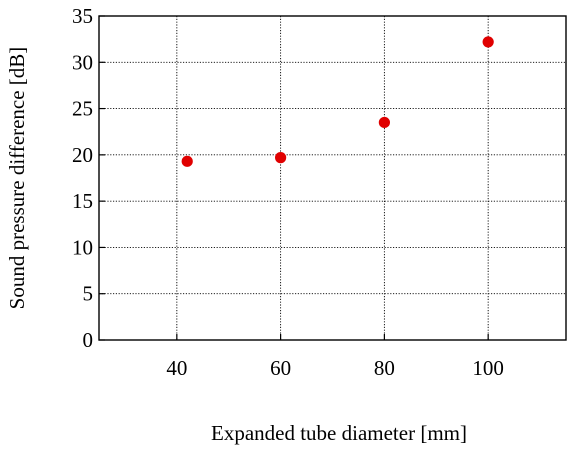  Describe the element at coordinates (17, 178) in the screenshot. I see `y-axis-label: Sound pressure difference [dB]` at that location.